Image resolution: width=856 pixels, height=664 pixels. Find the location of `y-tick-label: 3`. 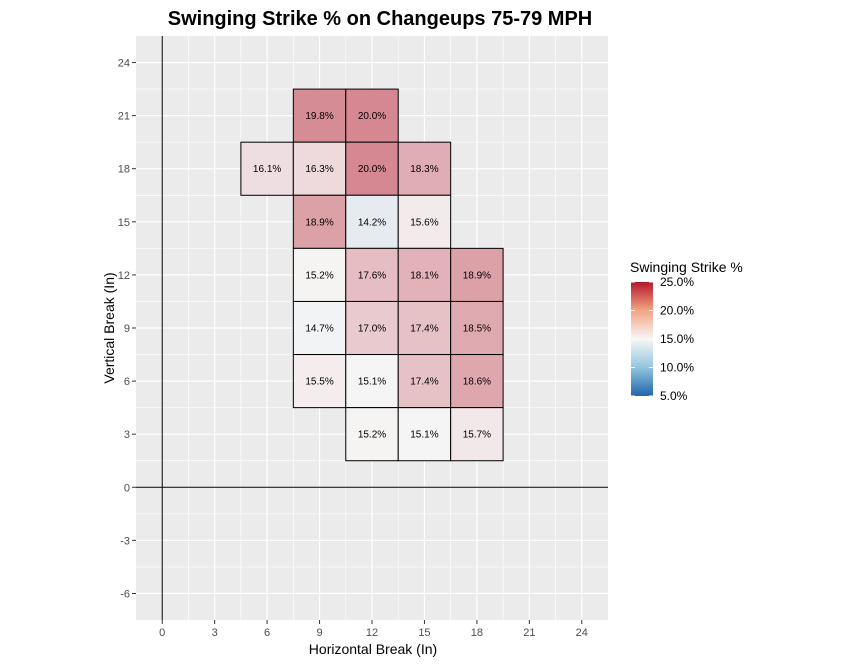

y-tick-label: 3 is located at coordinates (127, 435).